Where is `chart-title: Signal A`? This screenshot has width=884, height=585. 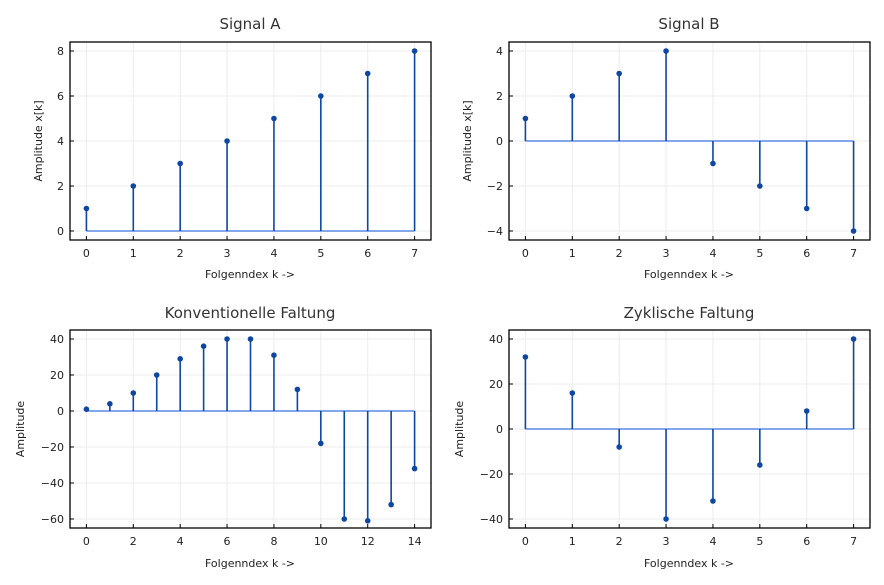 chart-title: Signal A is located at coordinates (250, 24).